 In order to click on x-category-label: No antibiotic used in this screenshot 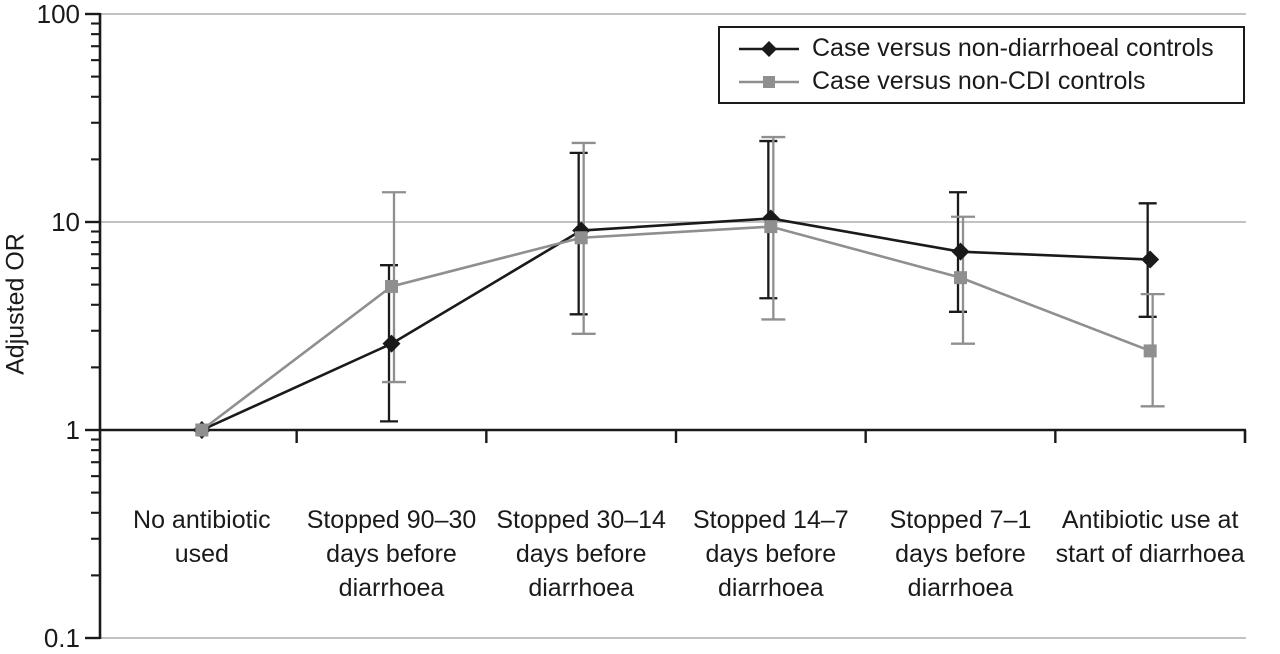, I will do `click(202, 537)`.